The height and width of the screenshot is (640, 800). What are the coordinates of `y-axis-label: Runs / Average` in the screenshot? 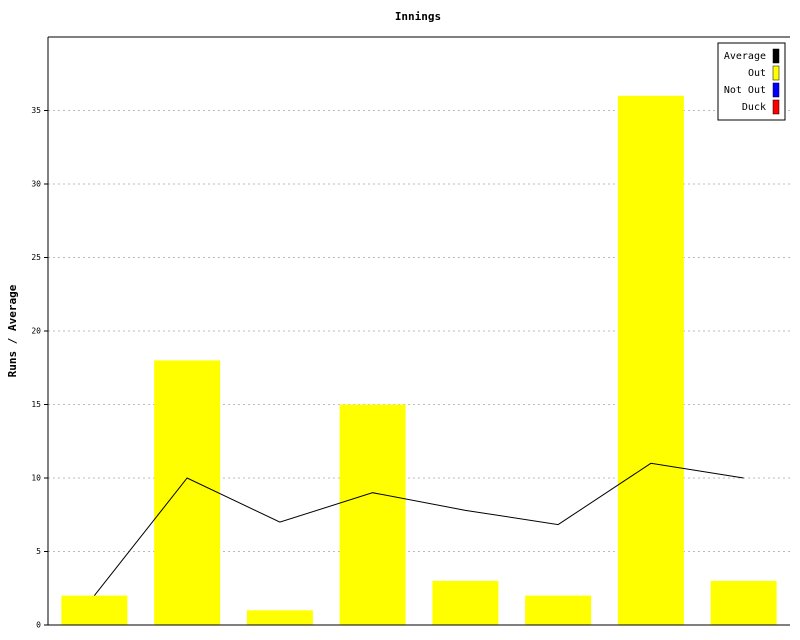 It's located at (12, 330).